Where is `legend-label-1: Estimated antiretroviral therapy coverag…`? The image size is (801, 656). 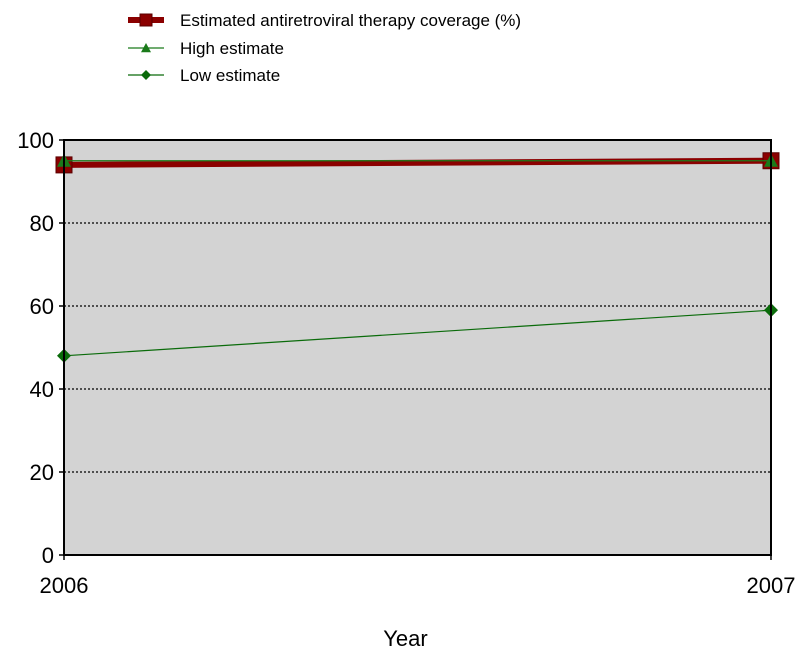 legend-label-1: Estimated antiretroviral therapy coverag… is located at coordinates (350, 20).